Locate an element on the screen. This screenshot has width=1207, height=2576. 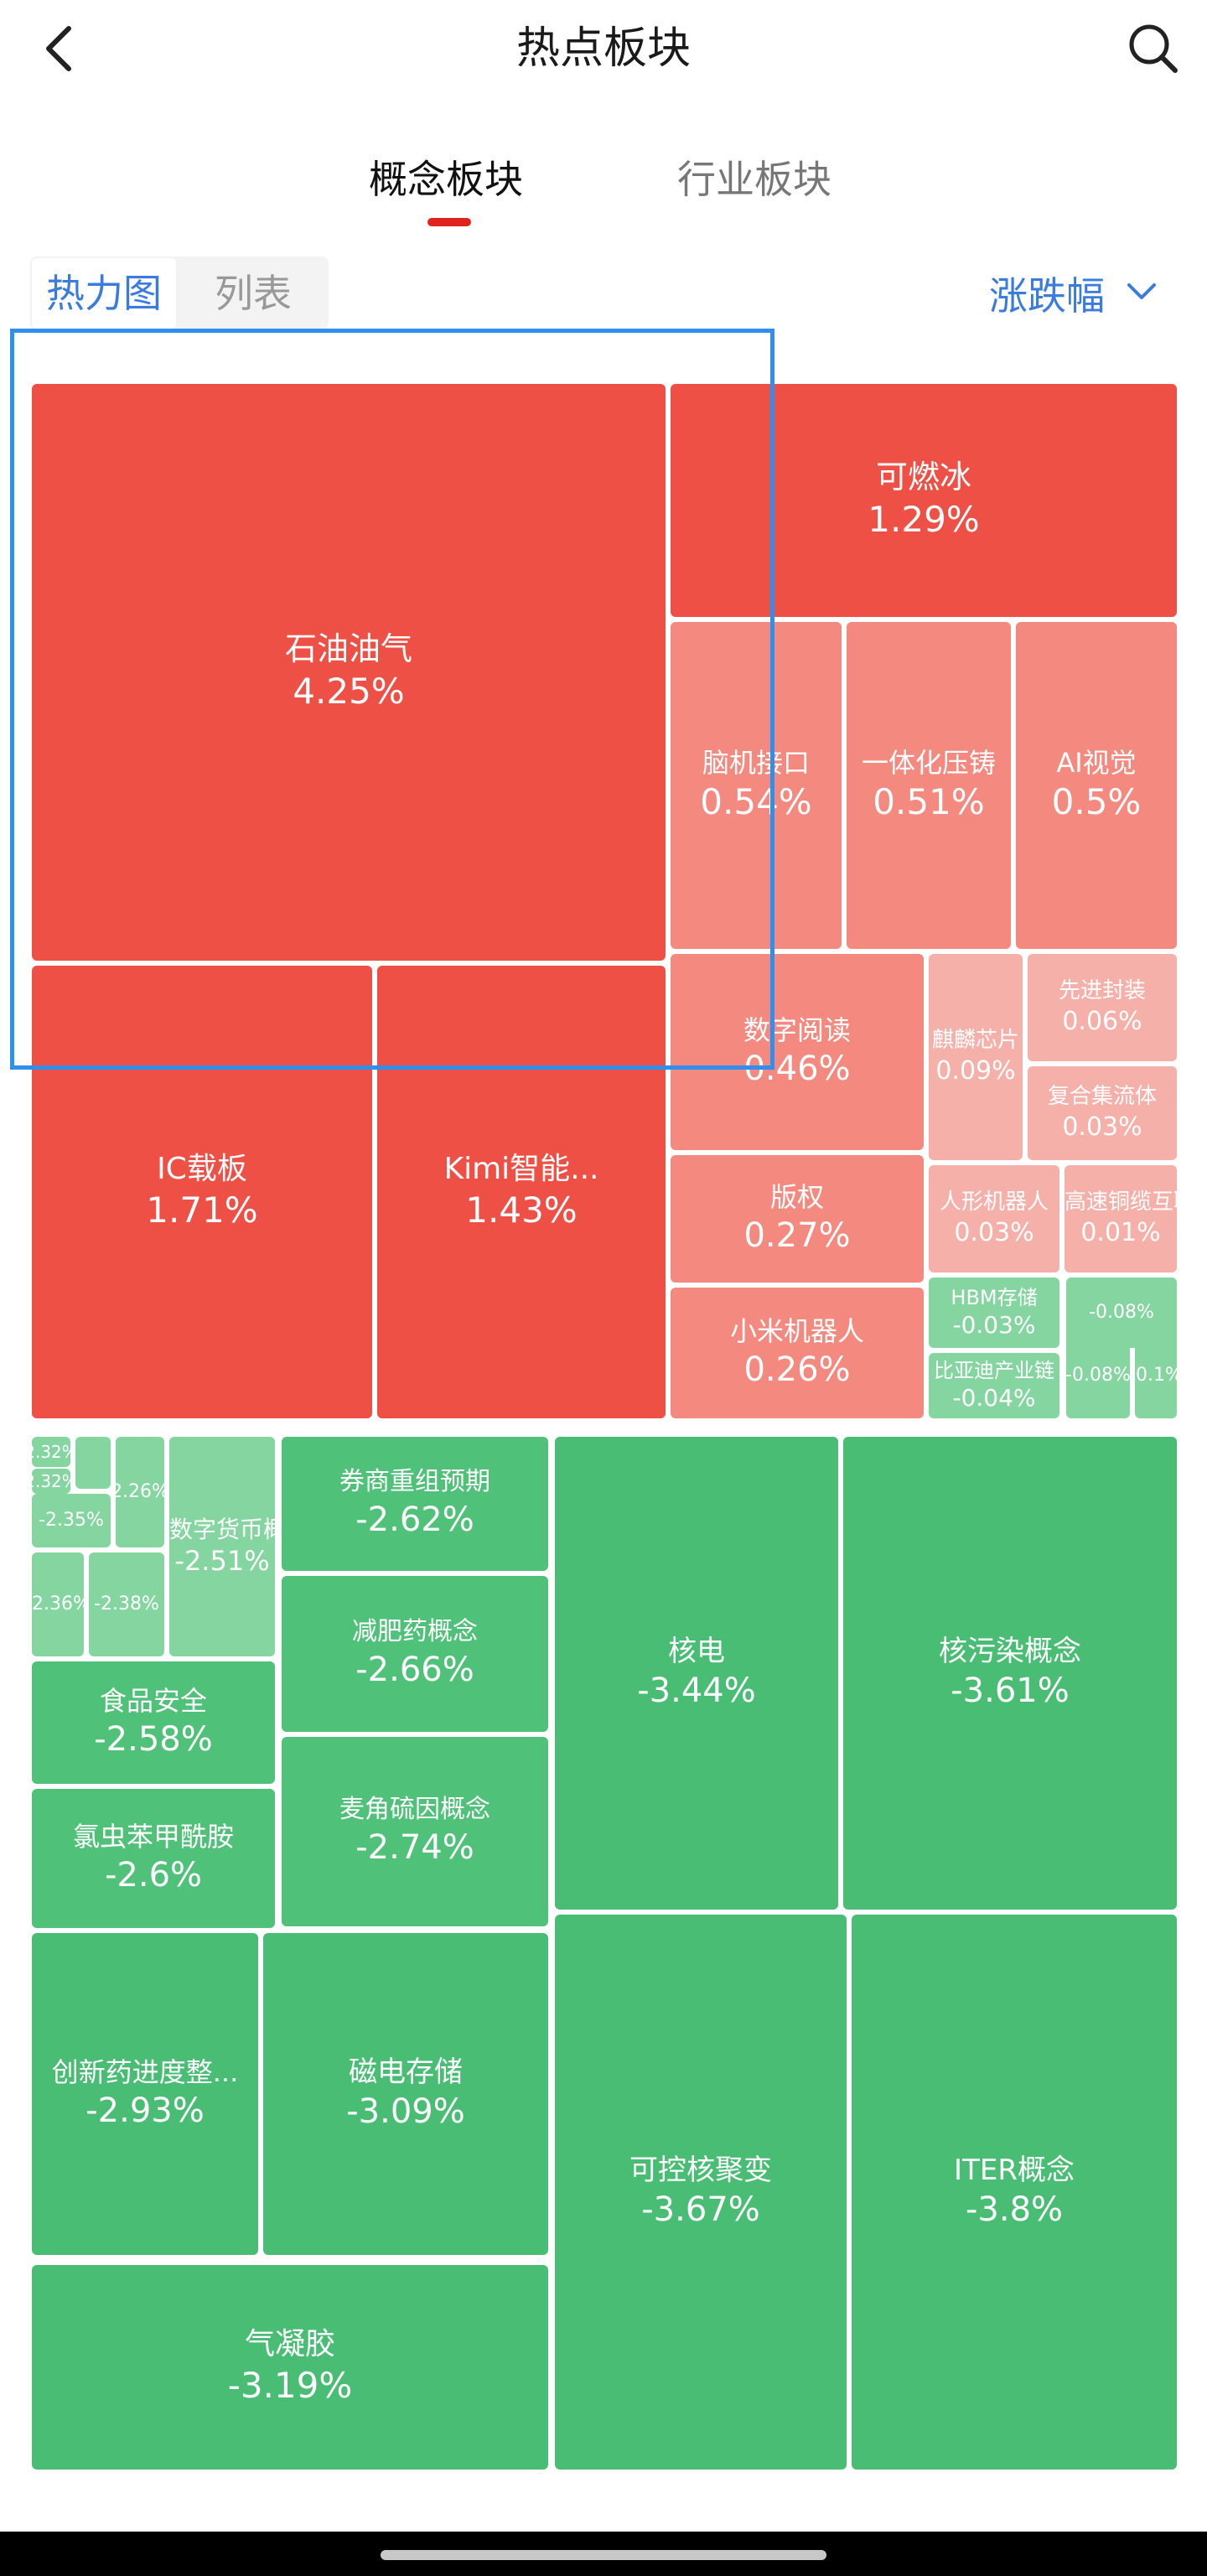
back-chevron-icon is located at coordinates (59, 50).